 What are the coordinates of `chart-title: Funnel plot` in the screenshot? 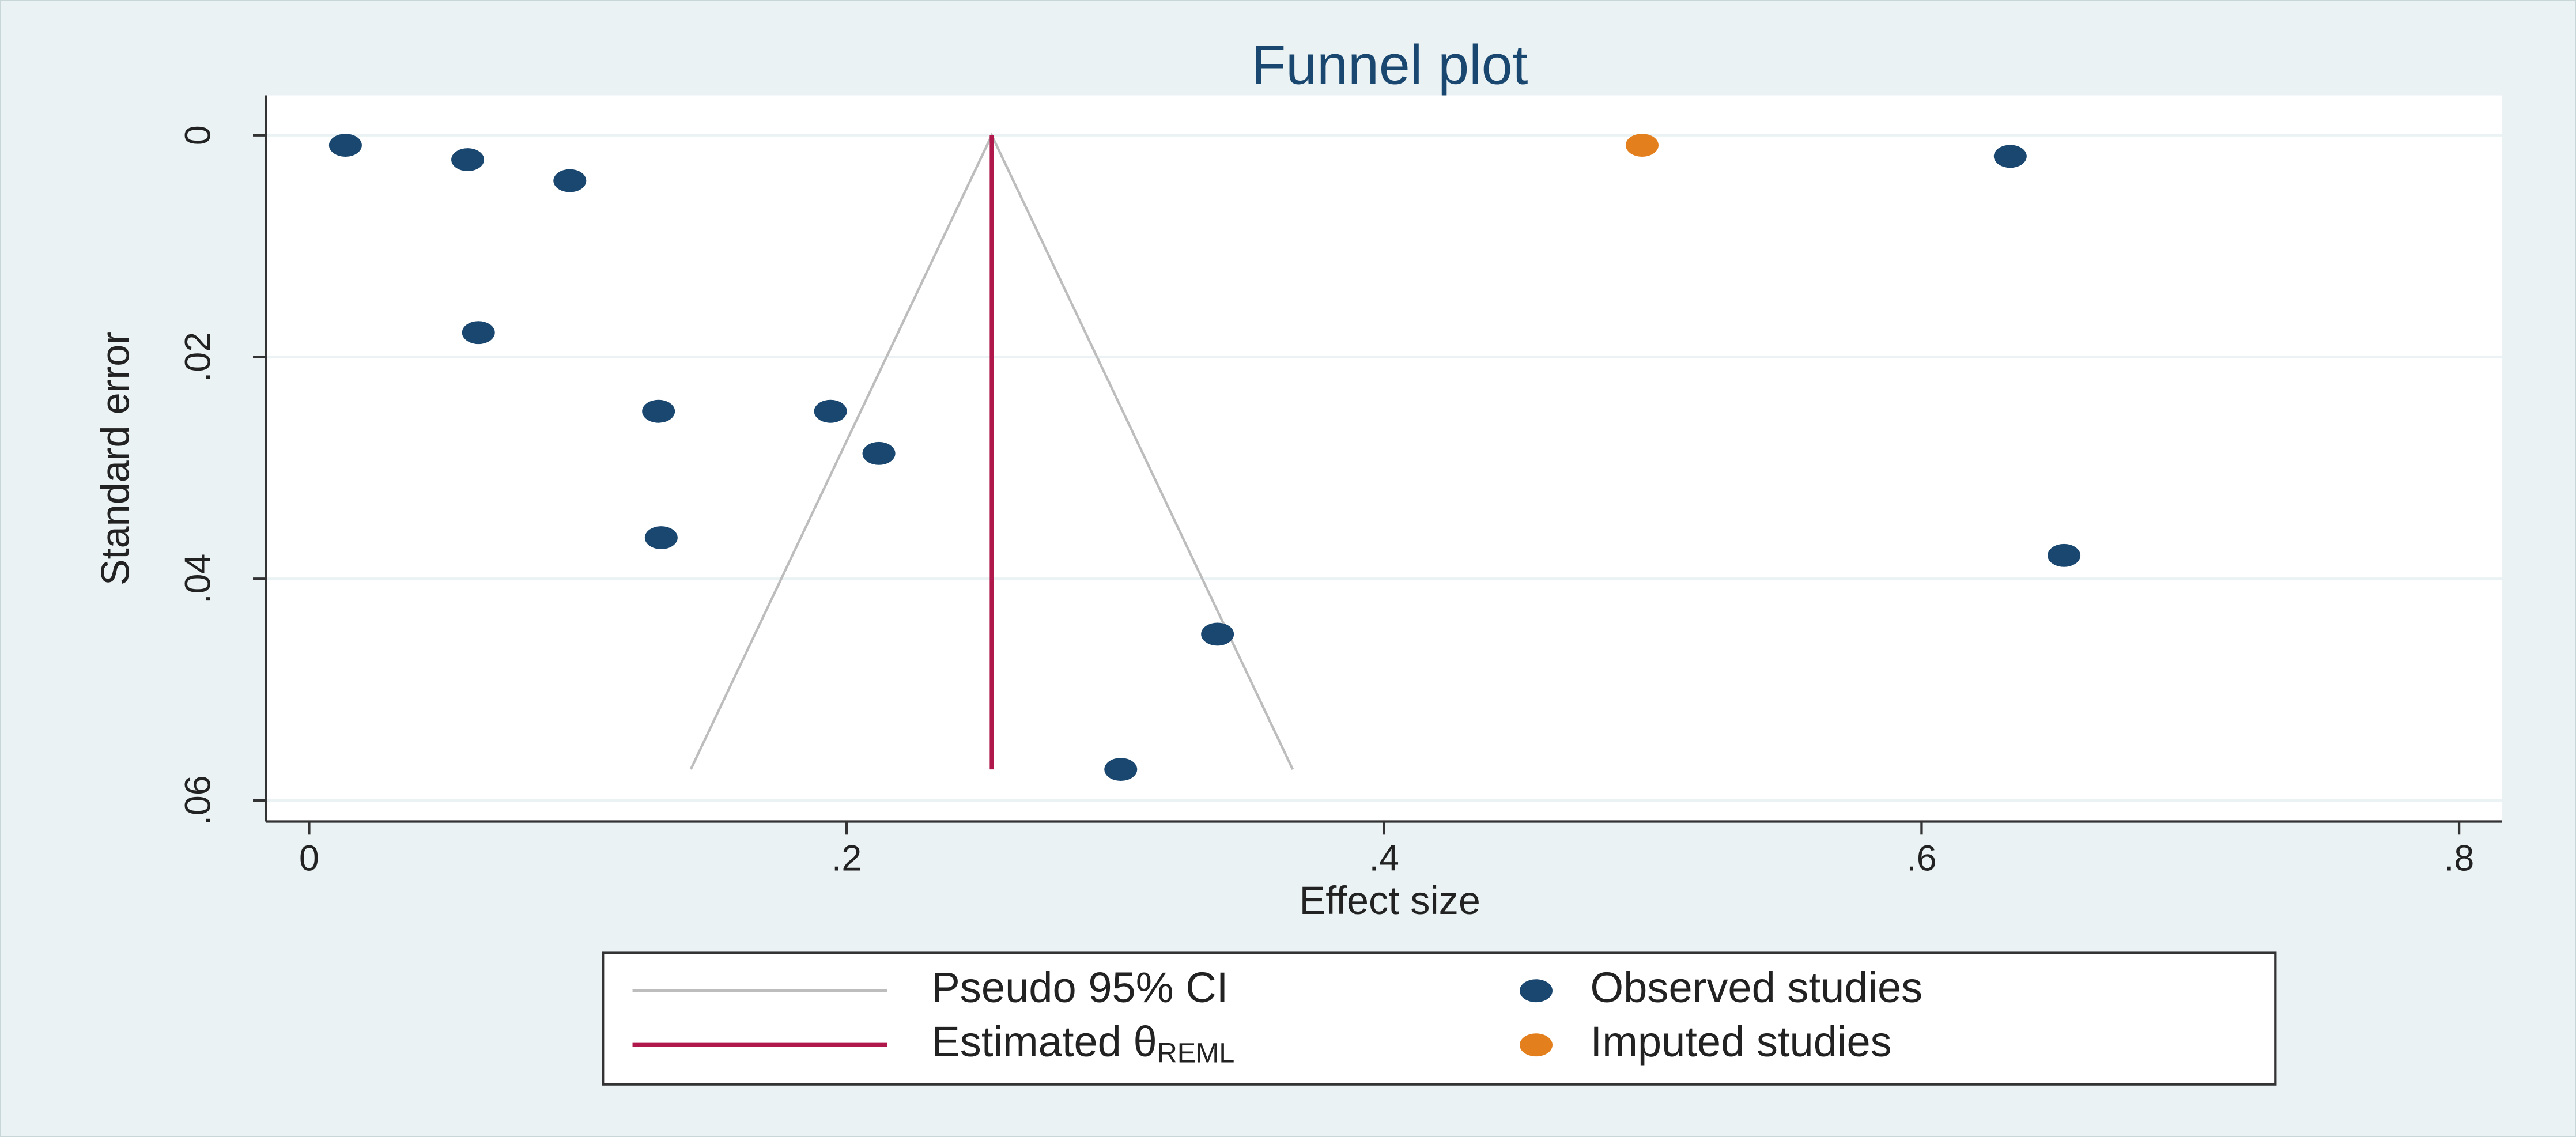 It's located at (1390, 64).